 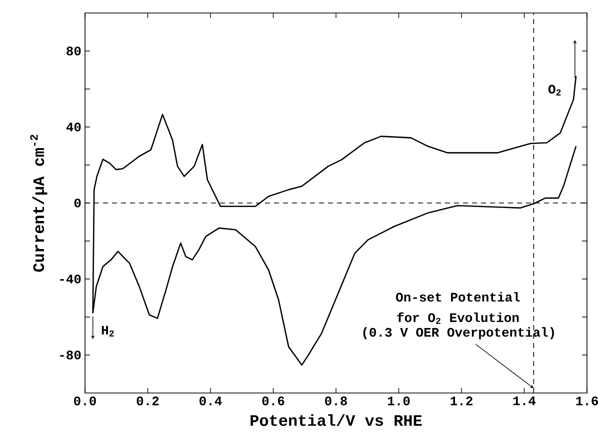 What do you see at coordinates (399, 401) in the screenshot?
I see `x-tick-label: 1.0` at bounding box center [399, 401].